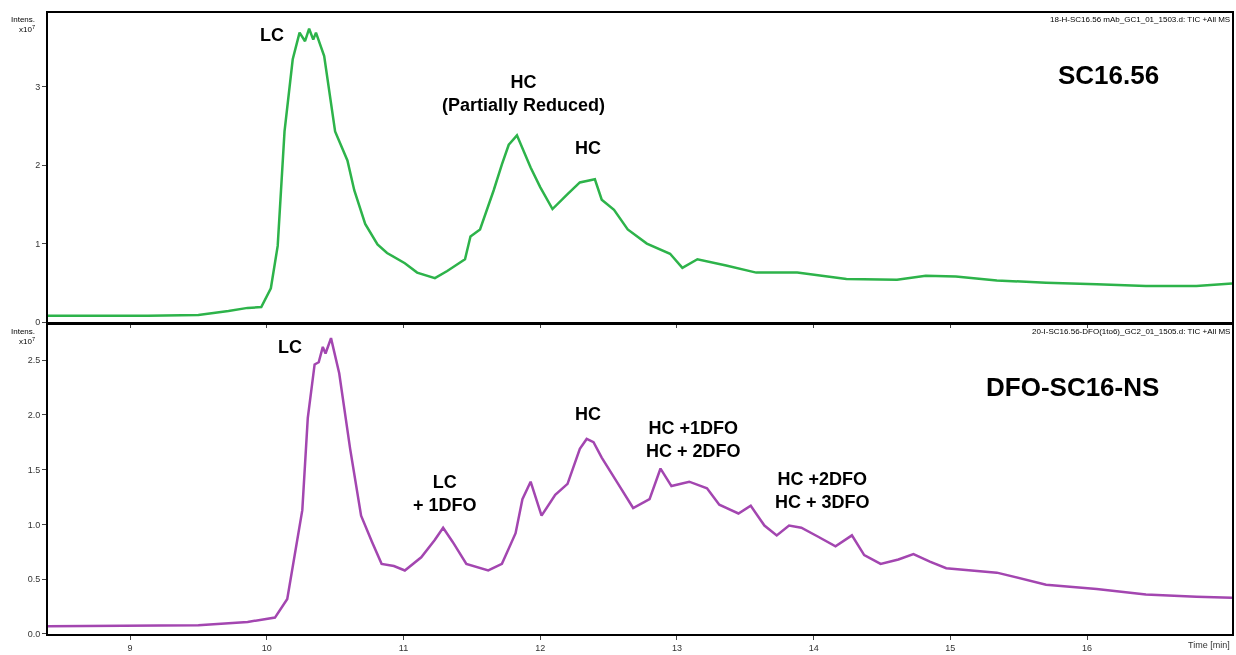 Image resolution: width=1236 pixels, height=655 pixels. I want to click on y-tick-label: 1.5, so click(34, 469).